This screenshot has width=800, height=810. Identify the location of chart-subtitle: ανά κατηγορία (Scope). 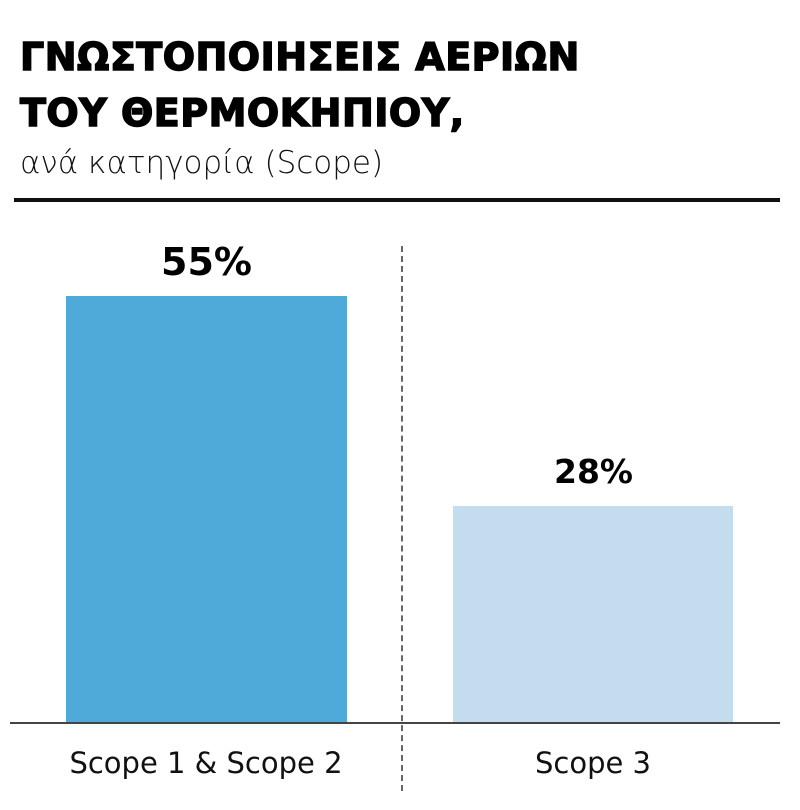
(202, 163).